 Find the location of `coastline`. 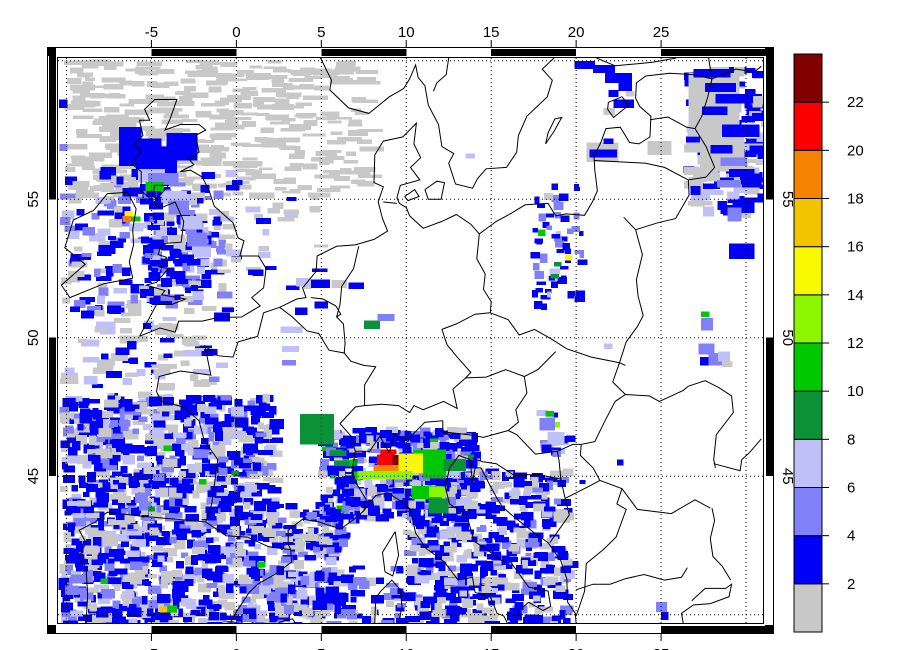

coastline is located at coordinates (388, 601).